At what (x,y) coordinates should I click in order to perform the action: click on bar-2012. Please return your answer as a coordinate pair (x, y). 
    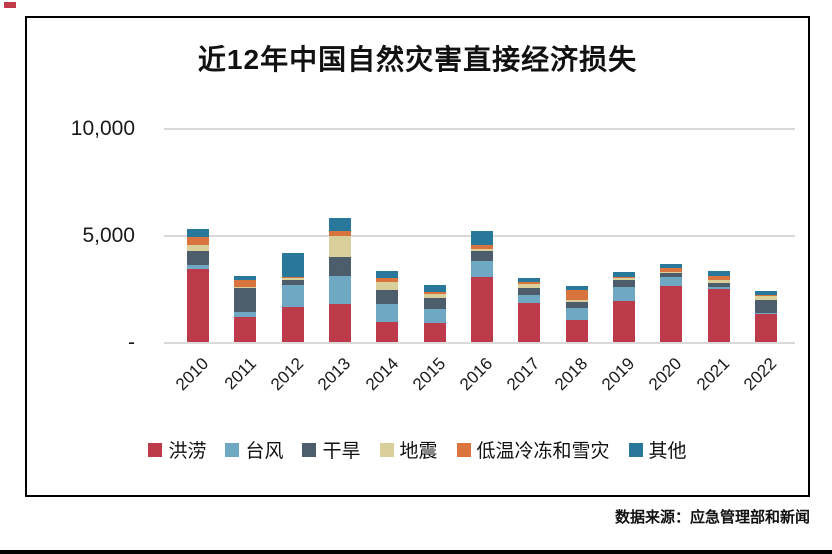
    Looking at the image, I should click on (292, 298).